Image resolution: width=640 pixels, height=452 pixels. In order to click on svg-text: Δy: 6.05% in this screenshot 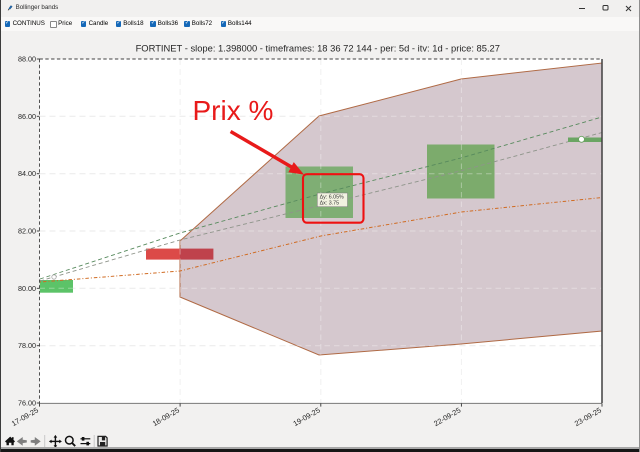, I will do `click(332, 198)`.